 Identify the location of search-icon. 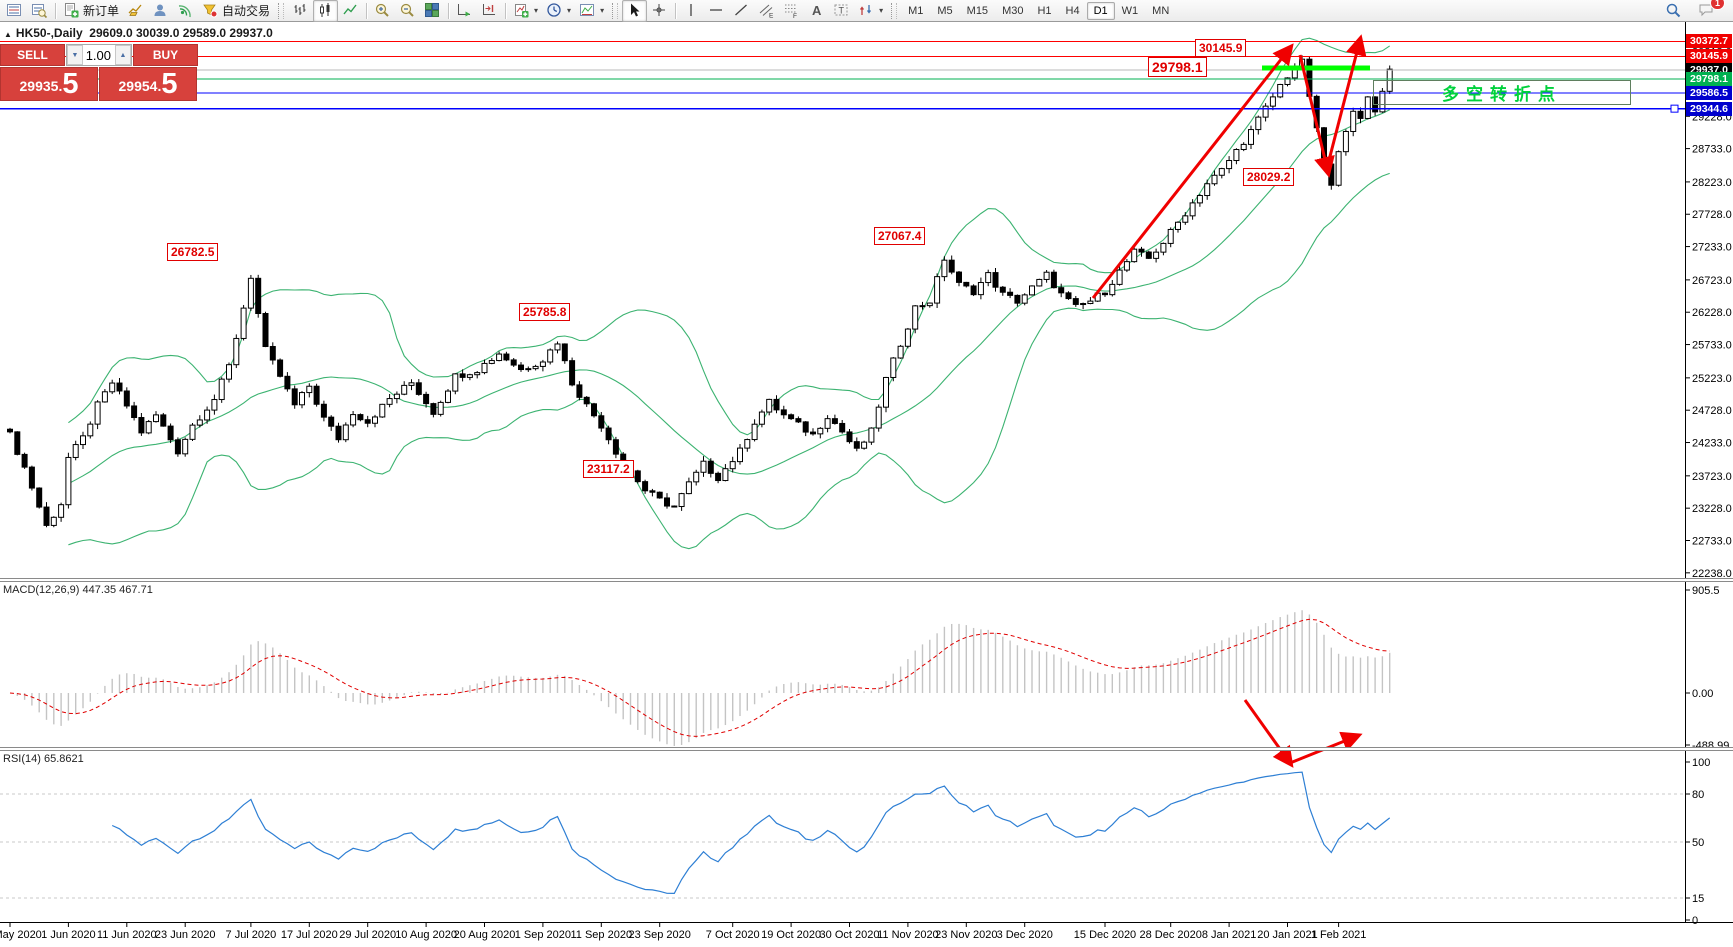
(1673, 10).